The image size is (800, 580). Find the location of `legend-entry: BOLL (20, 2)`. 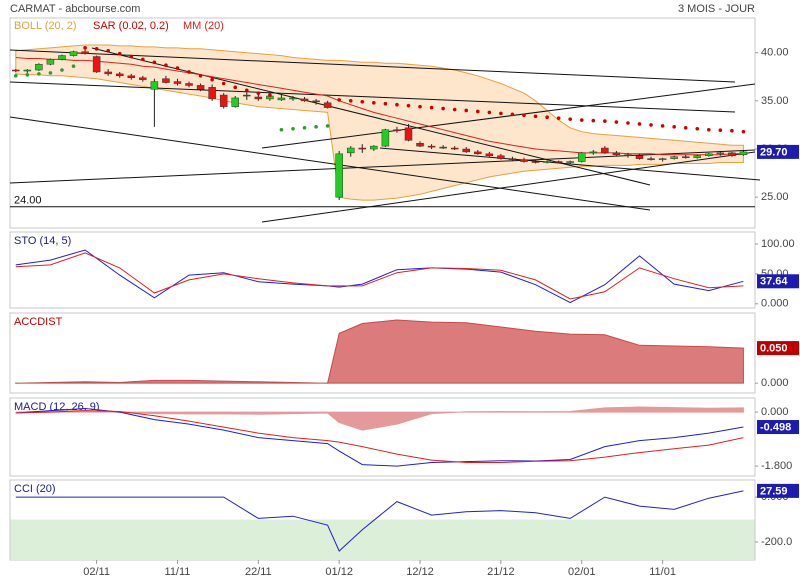

legend-entry: BOLL (20, 2) is located at coordinates (45, 26).